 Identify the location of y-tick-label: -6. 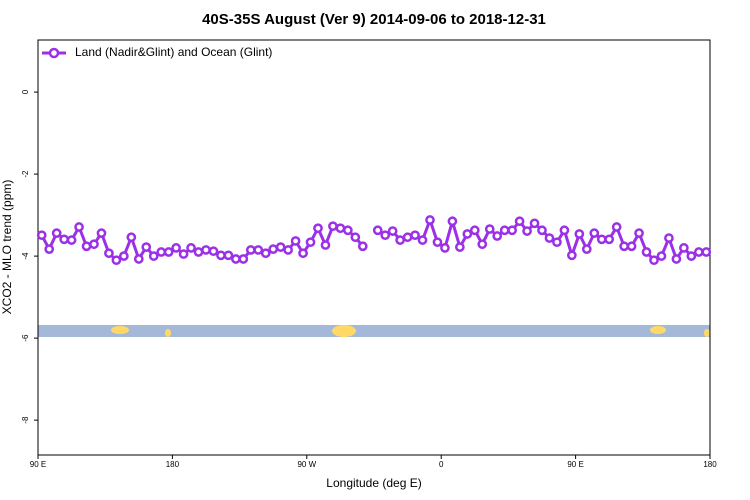
(25, 338).